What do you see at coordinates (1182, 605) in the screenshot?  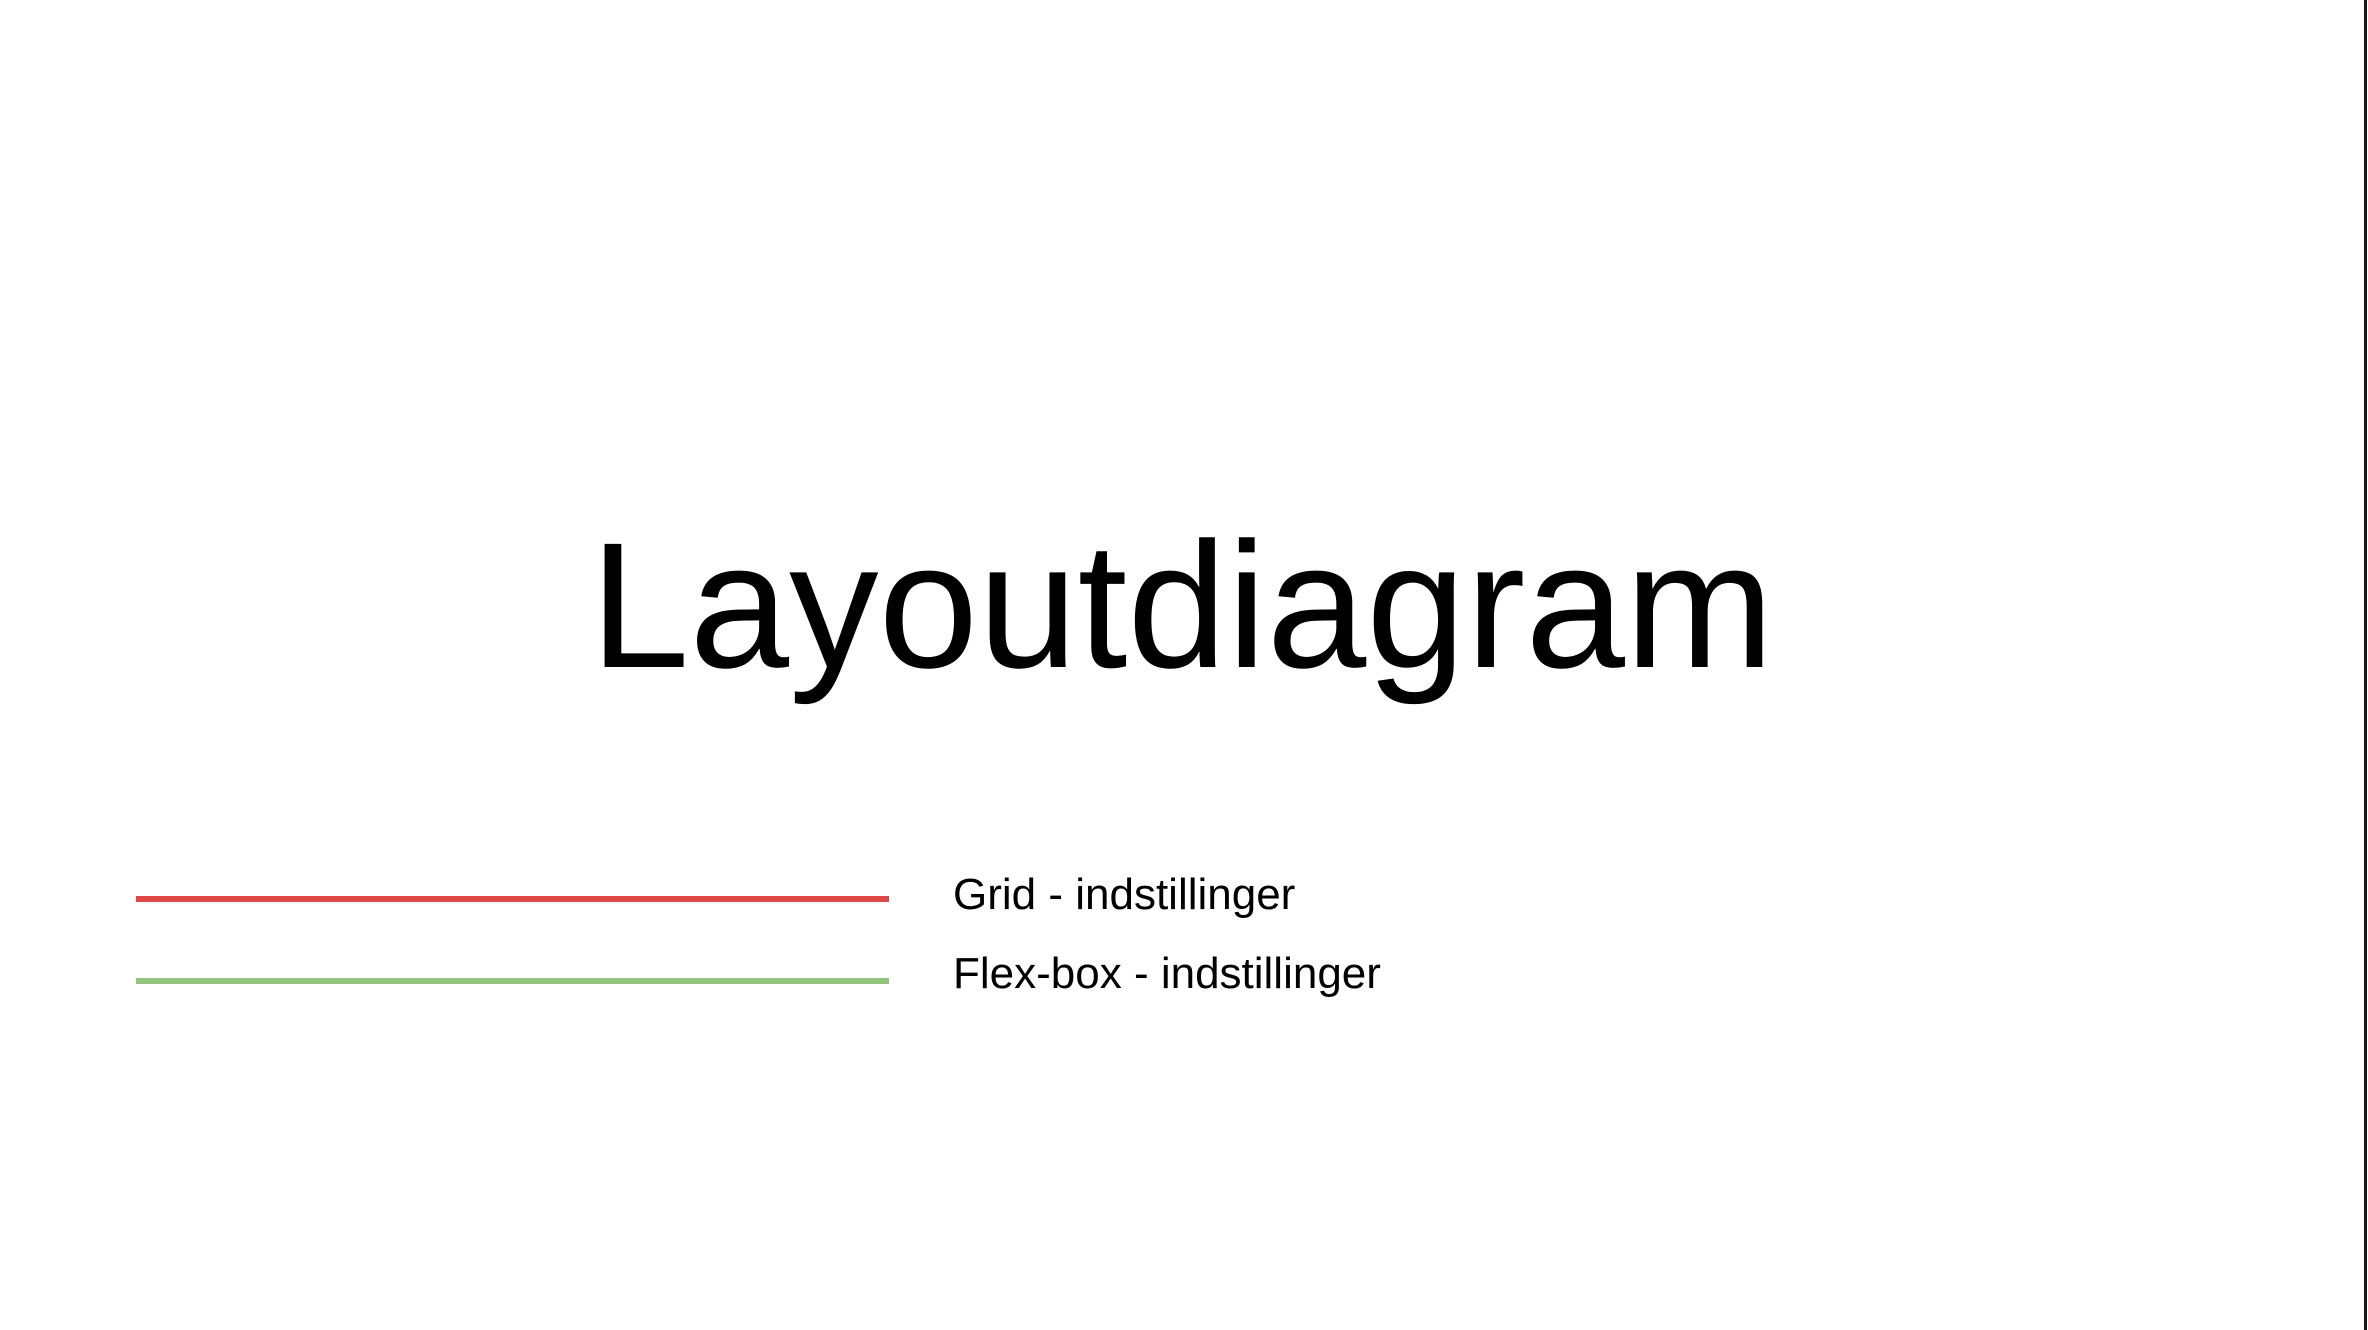 I see `diagram-title: Layoutdiagram` at bounding box center [1182, 605].